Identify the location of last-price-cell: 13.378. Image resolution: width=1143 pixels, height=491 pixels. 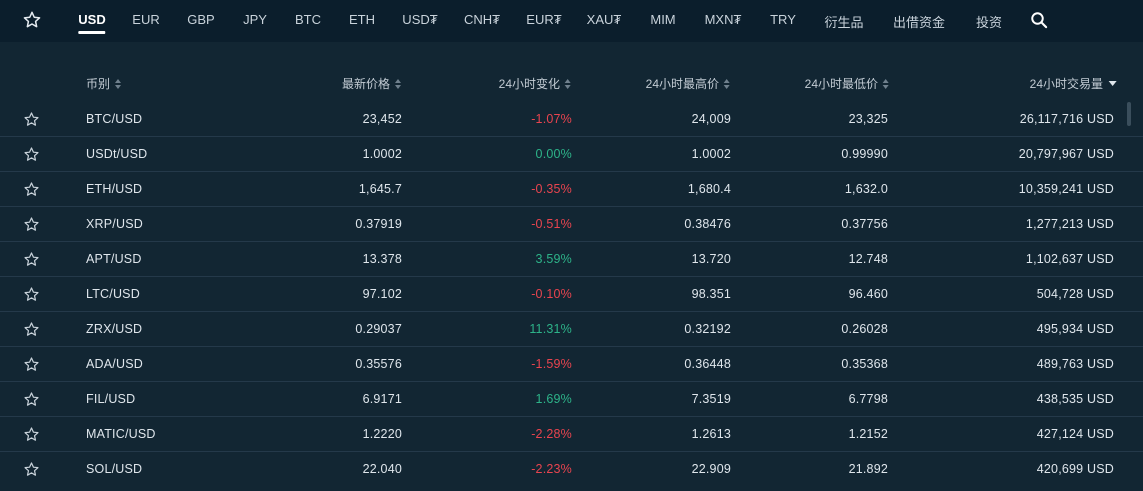
(382, 259).